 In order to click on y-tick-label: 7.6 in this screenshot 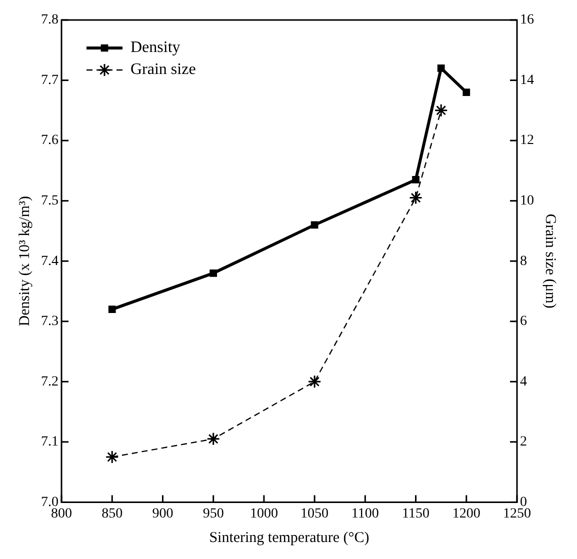, I will do `click(49, 140)`.